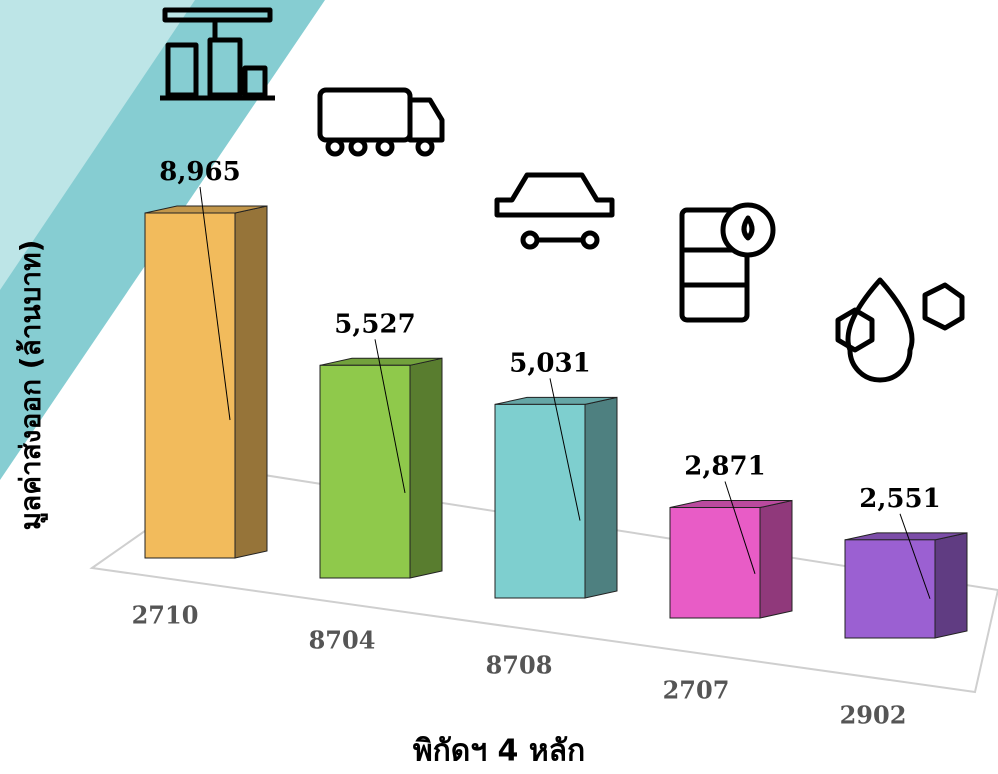  I want to click on fuel-station-icon, so click(217, 54).